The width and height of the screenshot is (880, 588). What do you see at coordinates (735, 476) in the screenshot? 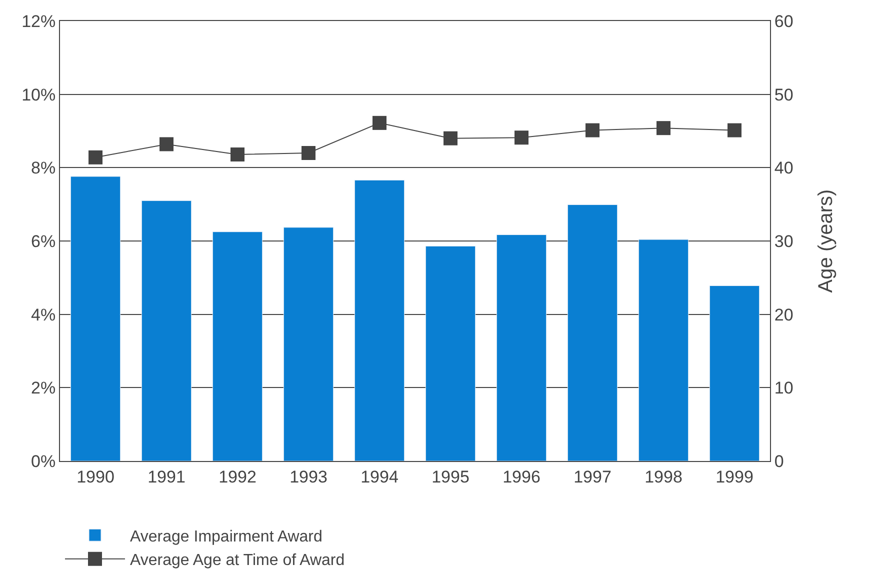
I see `x-tick-label: 1999` at bounding box center [735, 476].